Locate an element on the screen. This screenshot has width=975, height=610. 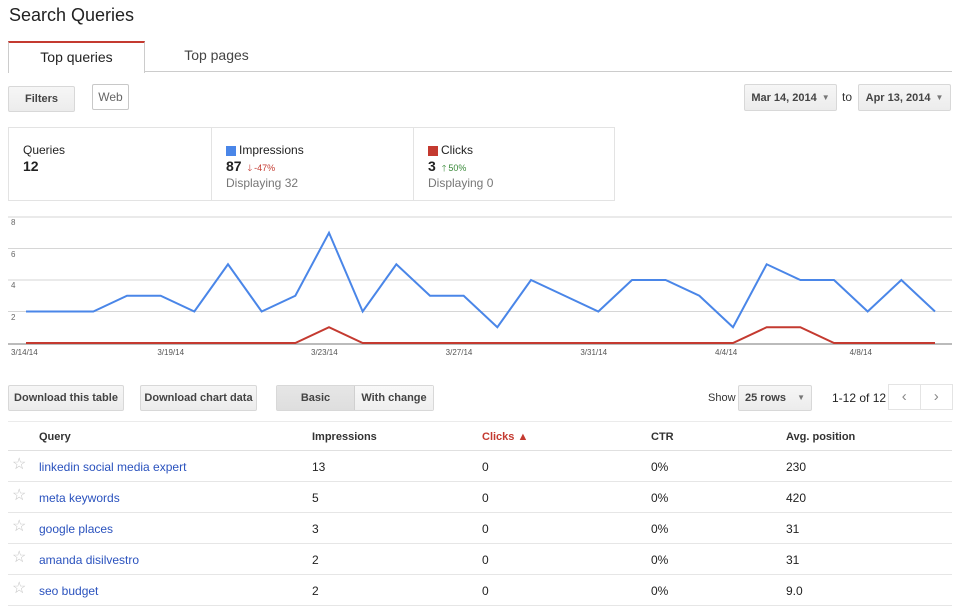
filters-button: Filters is located at coordinates (41, 99).